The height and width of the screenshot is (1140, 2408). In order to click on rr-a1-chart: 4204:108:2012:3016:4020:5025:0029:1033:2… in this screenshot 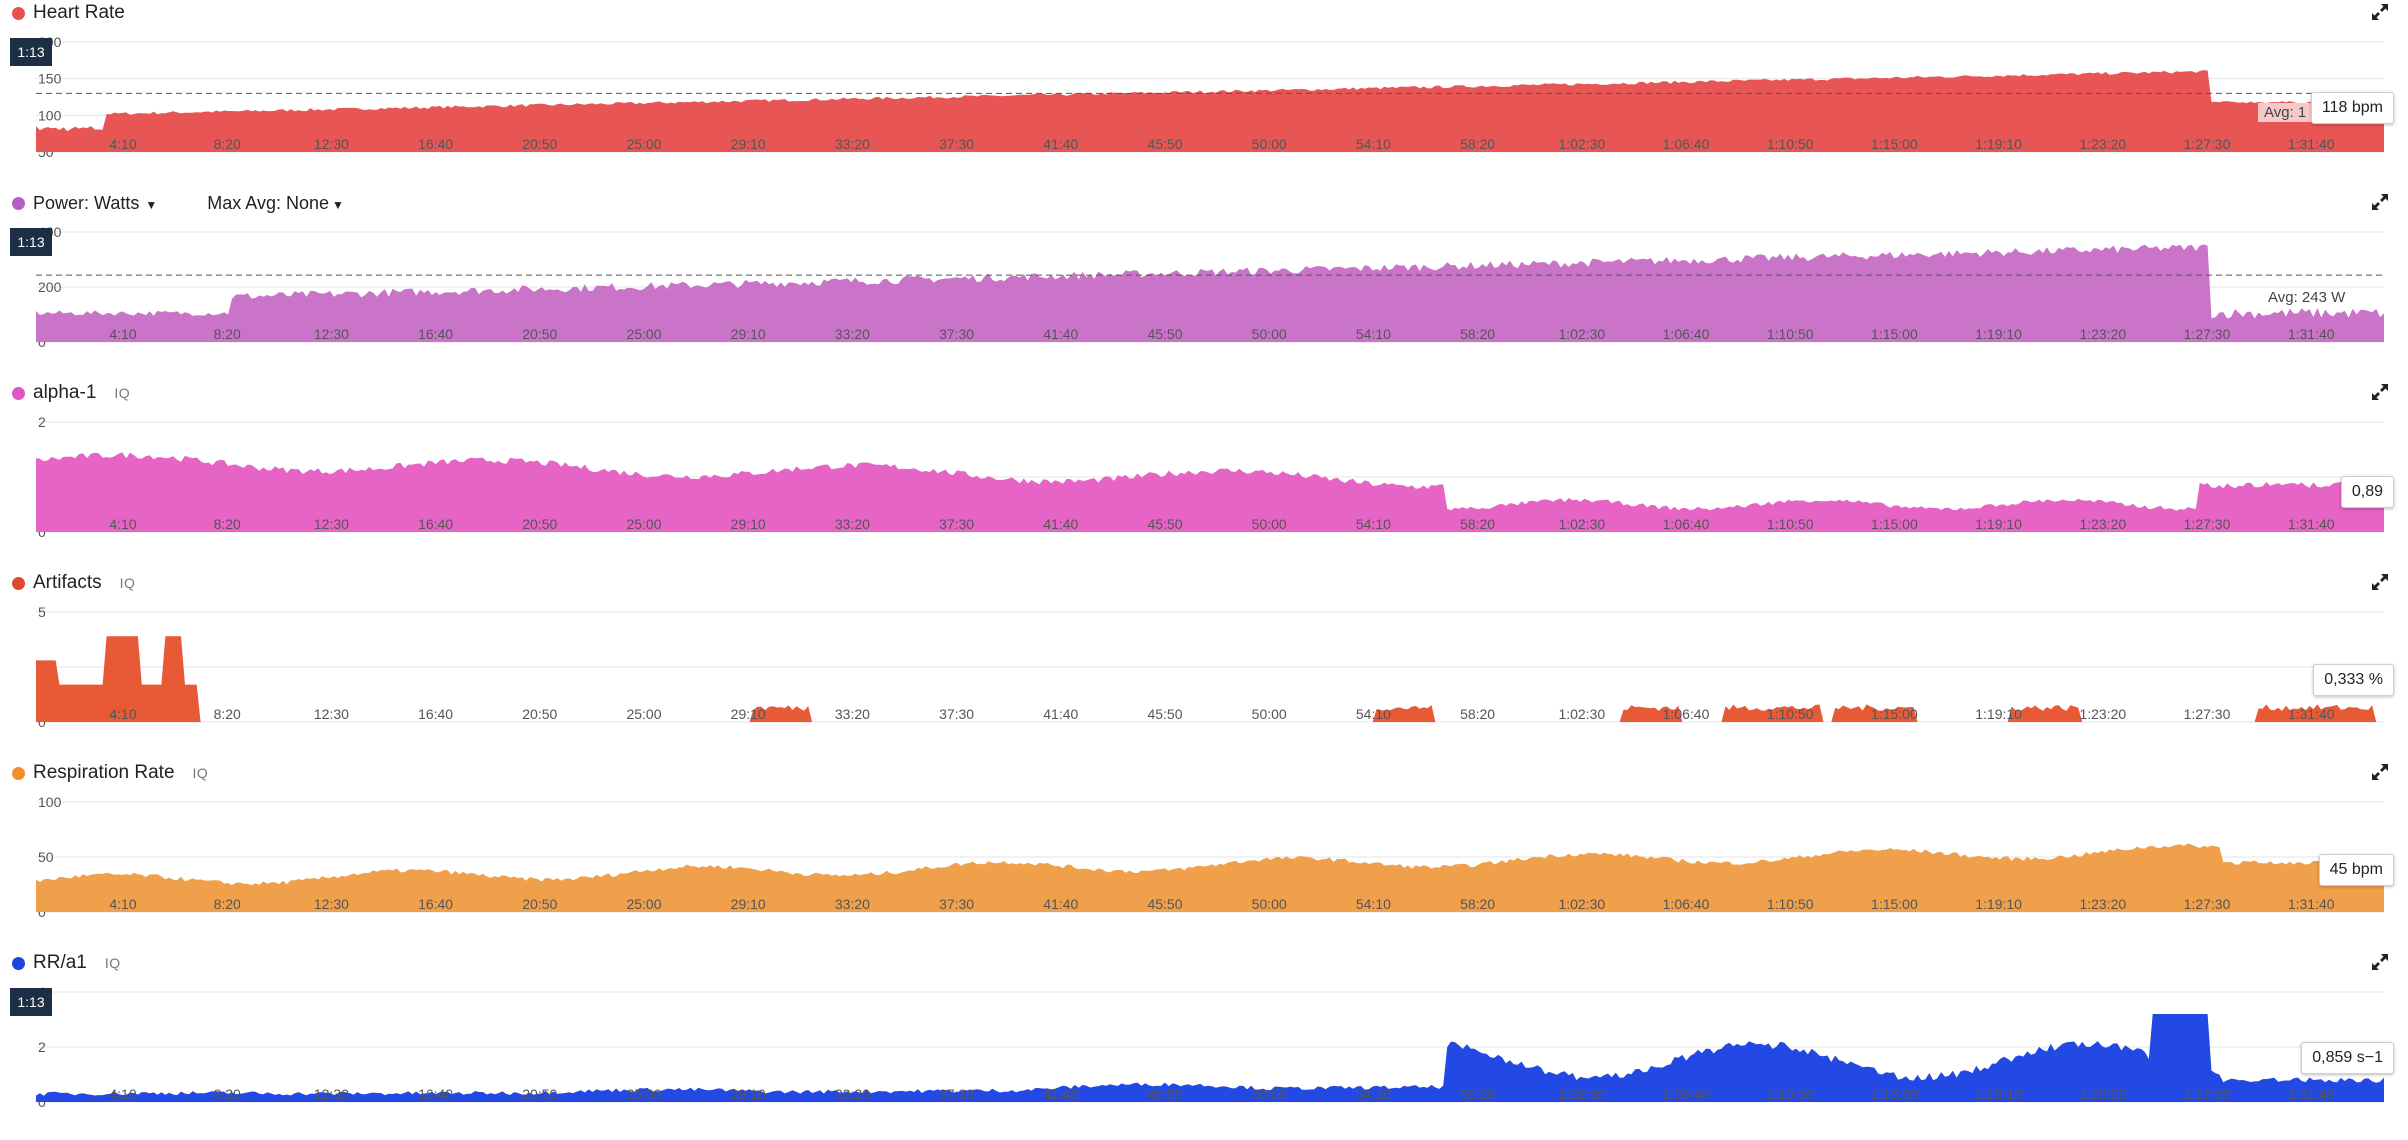, I will do `click(1204, 1045)`.